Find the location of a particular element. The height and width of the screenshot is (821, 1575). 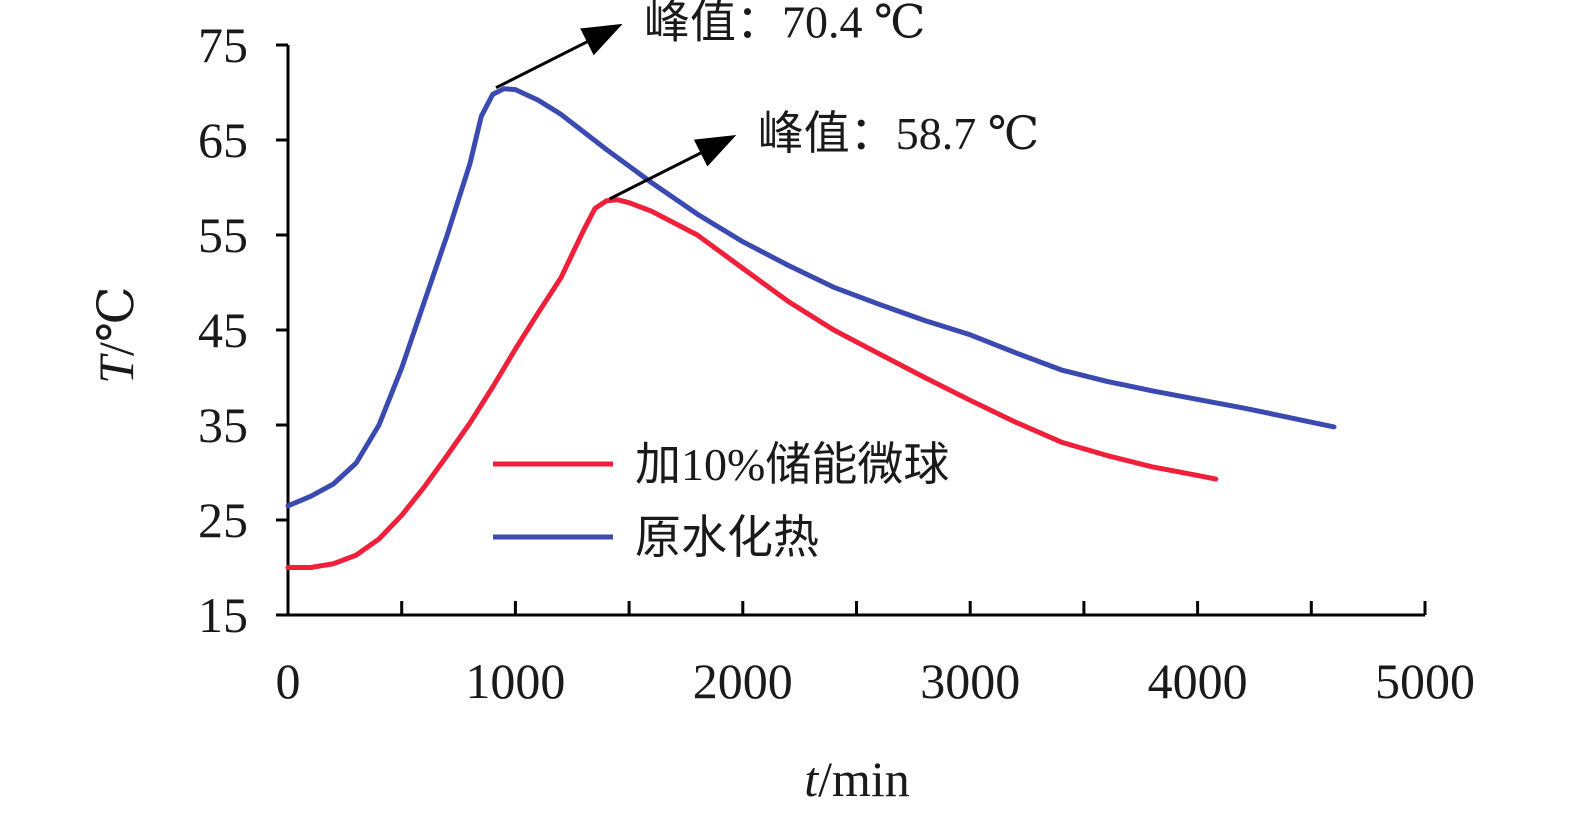

annotation-layer: 峰值：70.4 ℃ 峰值：58.7 ℃ is located at coordinates (767, 100).